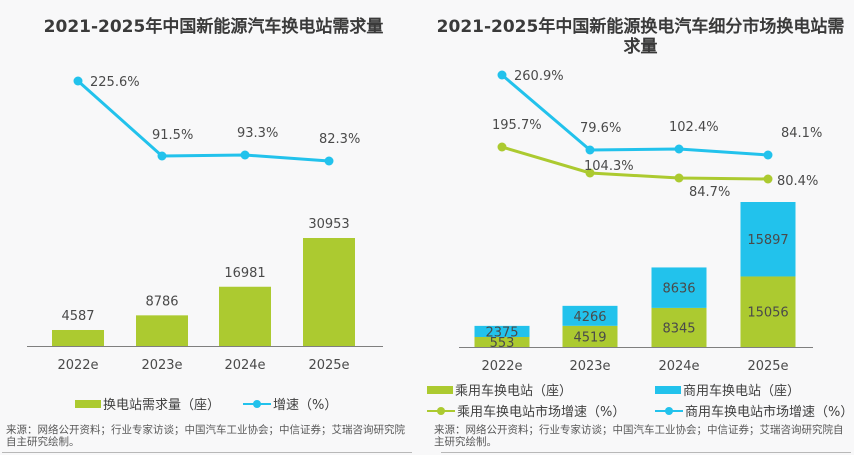 Image resolution: width=854 pixels, height=455 pixels. Describe the element at coordinates (801, 133) in the screenshot. I see `commercial-growth-label: 84.1%` at that location.